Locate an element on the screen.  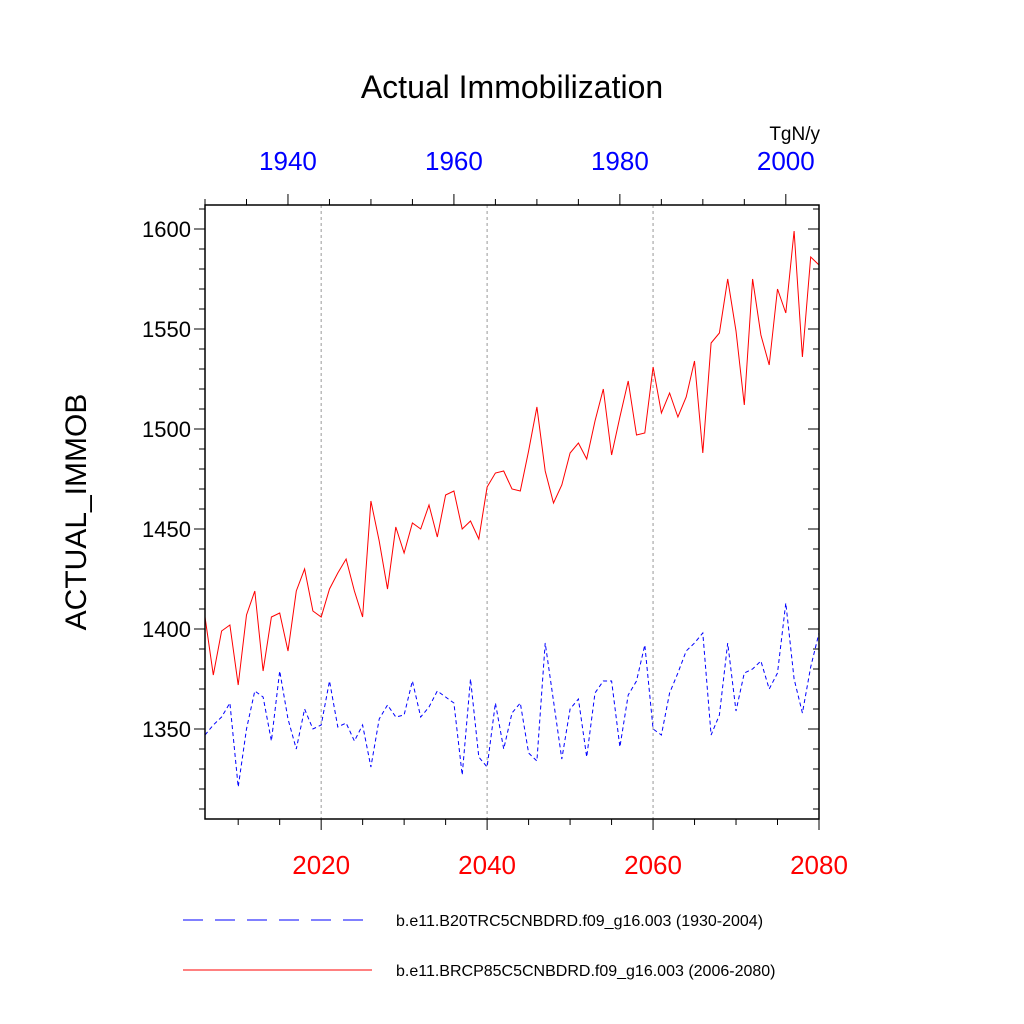
series-line is located at coordinates (512, 695).